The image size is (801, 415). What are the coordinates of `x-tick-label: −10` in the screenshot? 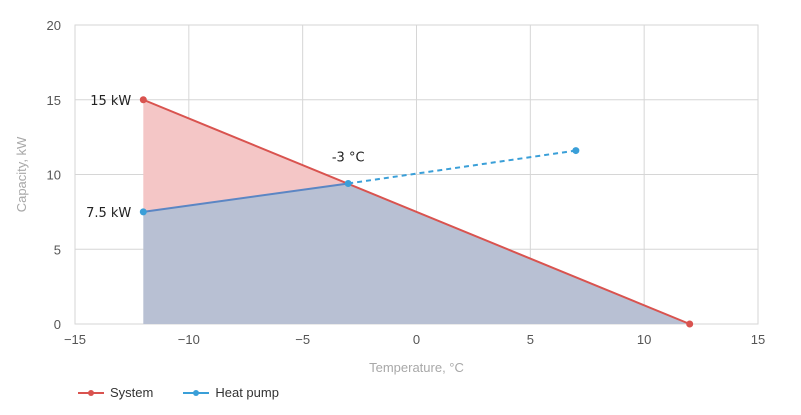 It's located at (189, 339).